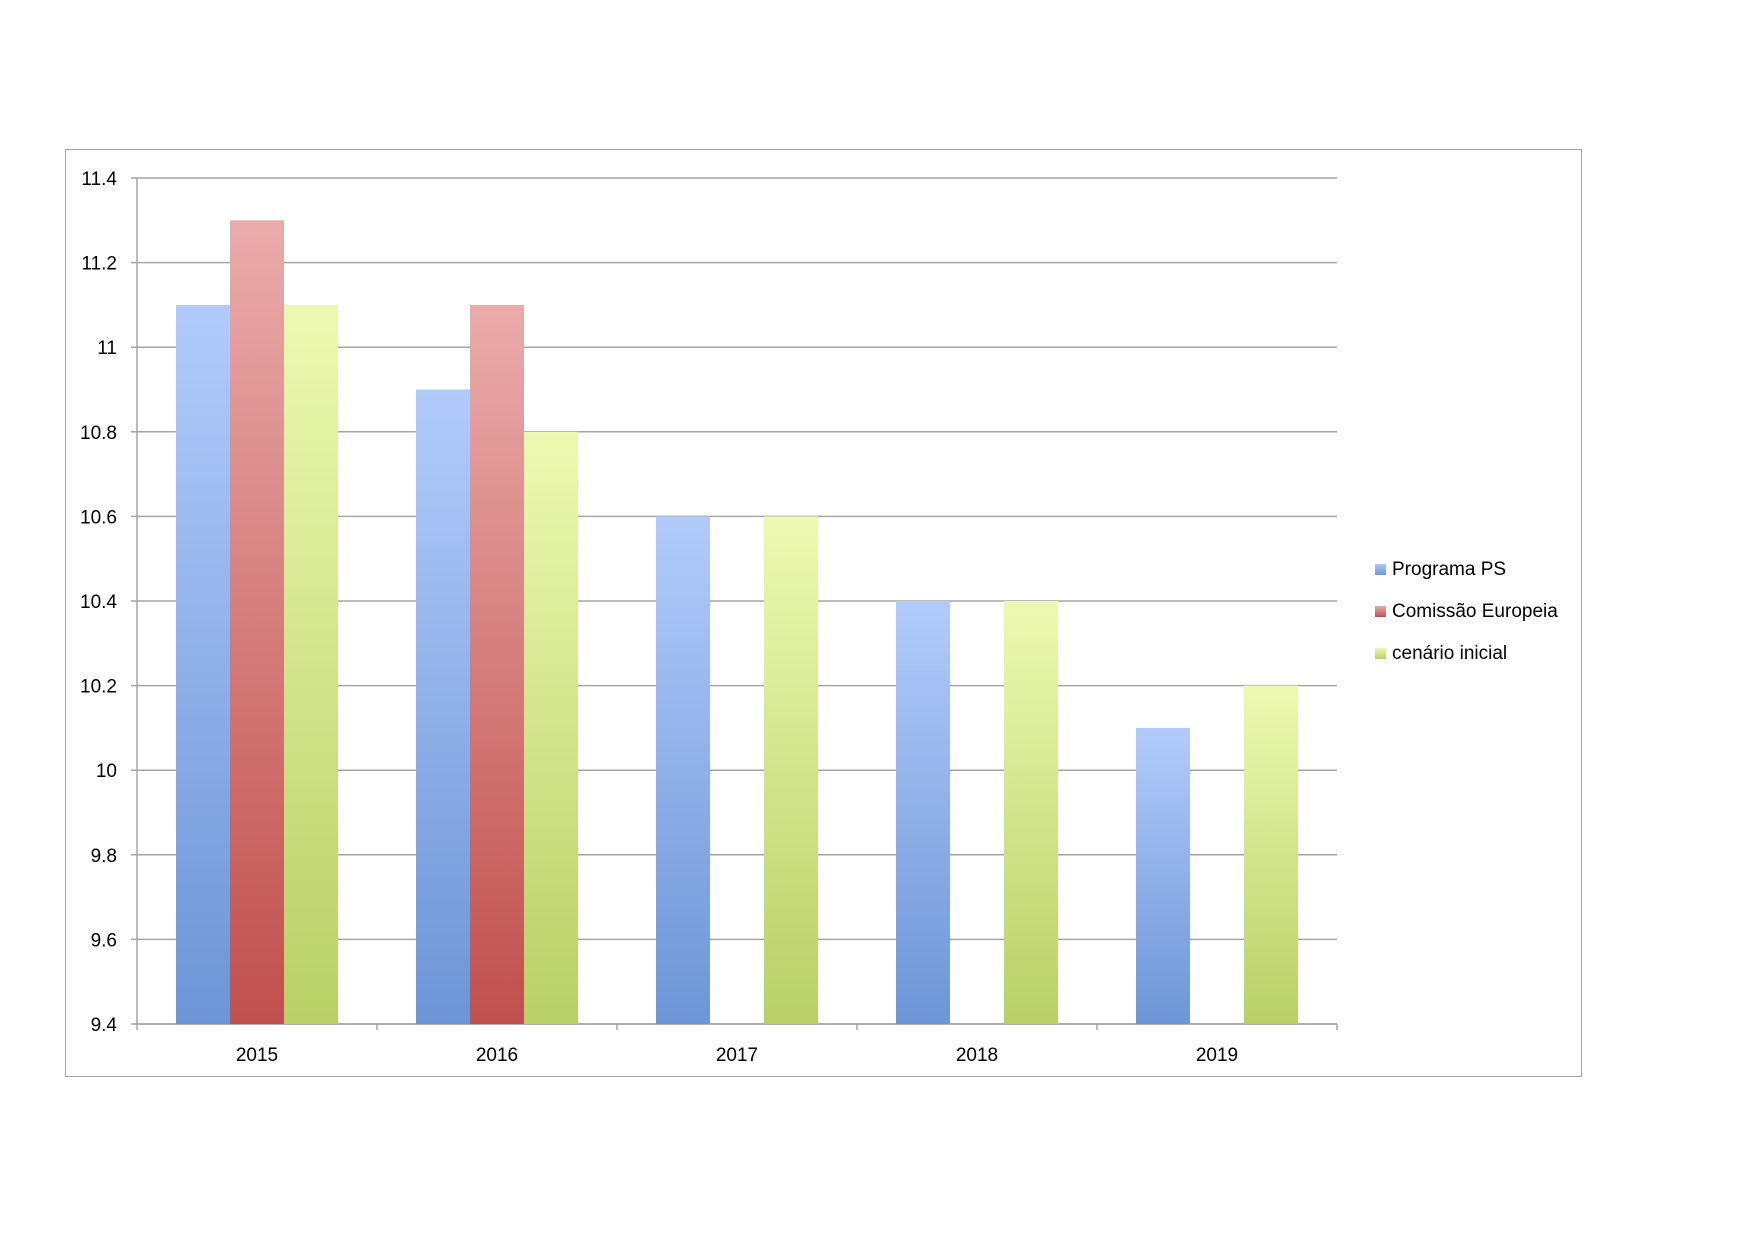 This screenshot has height=1239, width=1754. What do you see at coordinates (98, 433) in the screenshot?
I see `y-tick-label: 10.8` at bounding box center [98, 433].